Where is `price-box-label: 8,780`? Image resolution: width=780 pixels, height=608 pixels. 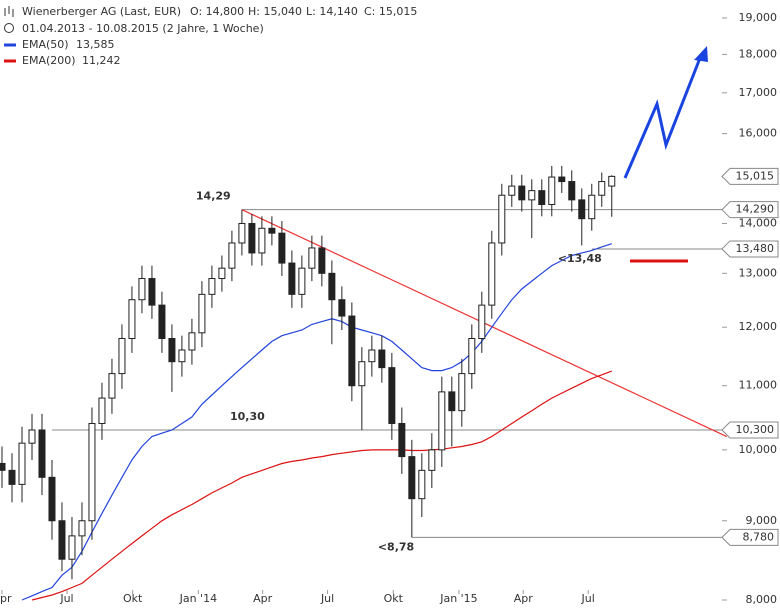 price-box-label: 8,780 is located at coordinates (759, 536).